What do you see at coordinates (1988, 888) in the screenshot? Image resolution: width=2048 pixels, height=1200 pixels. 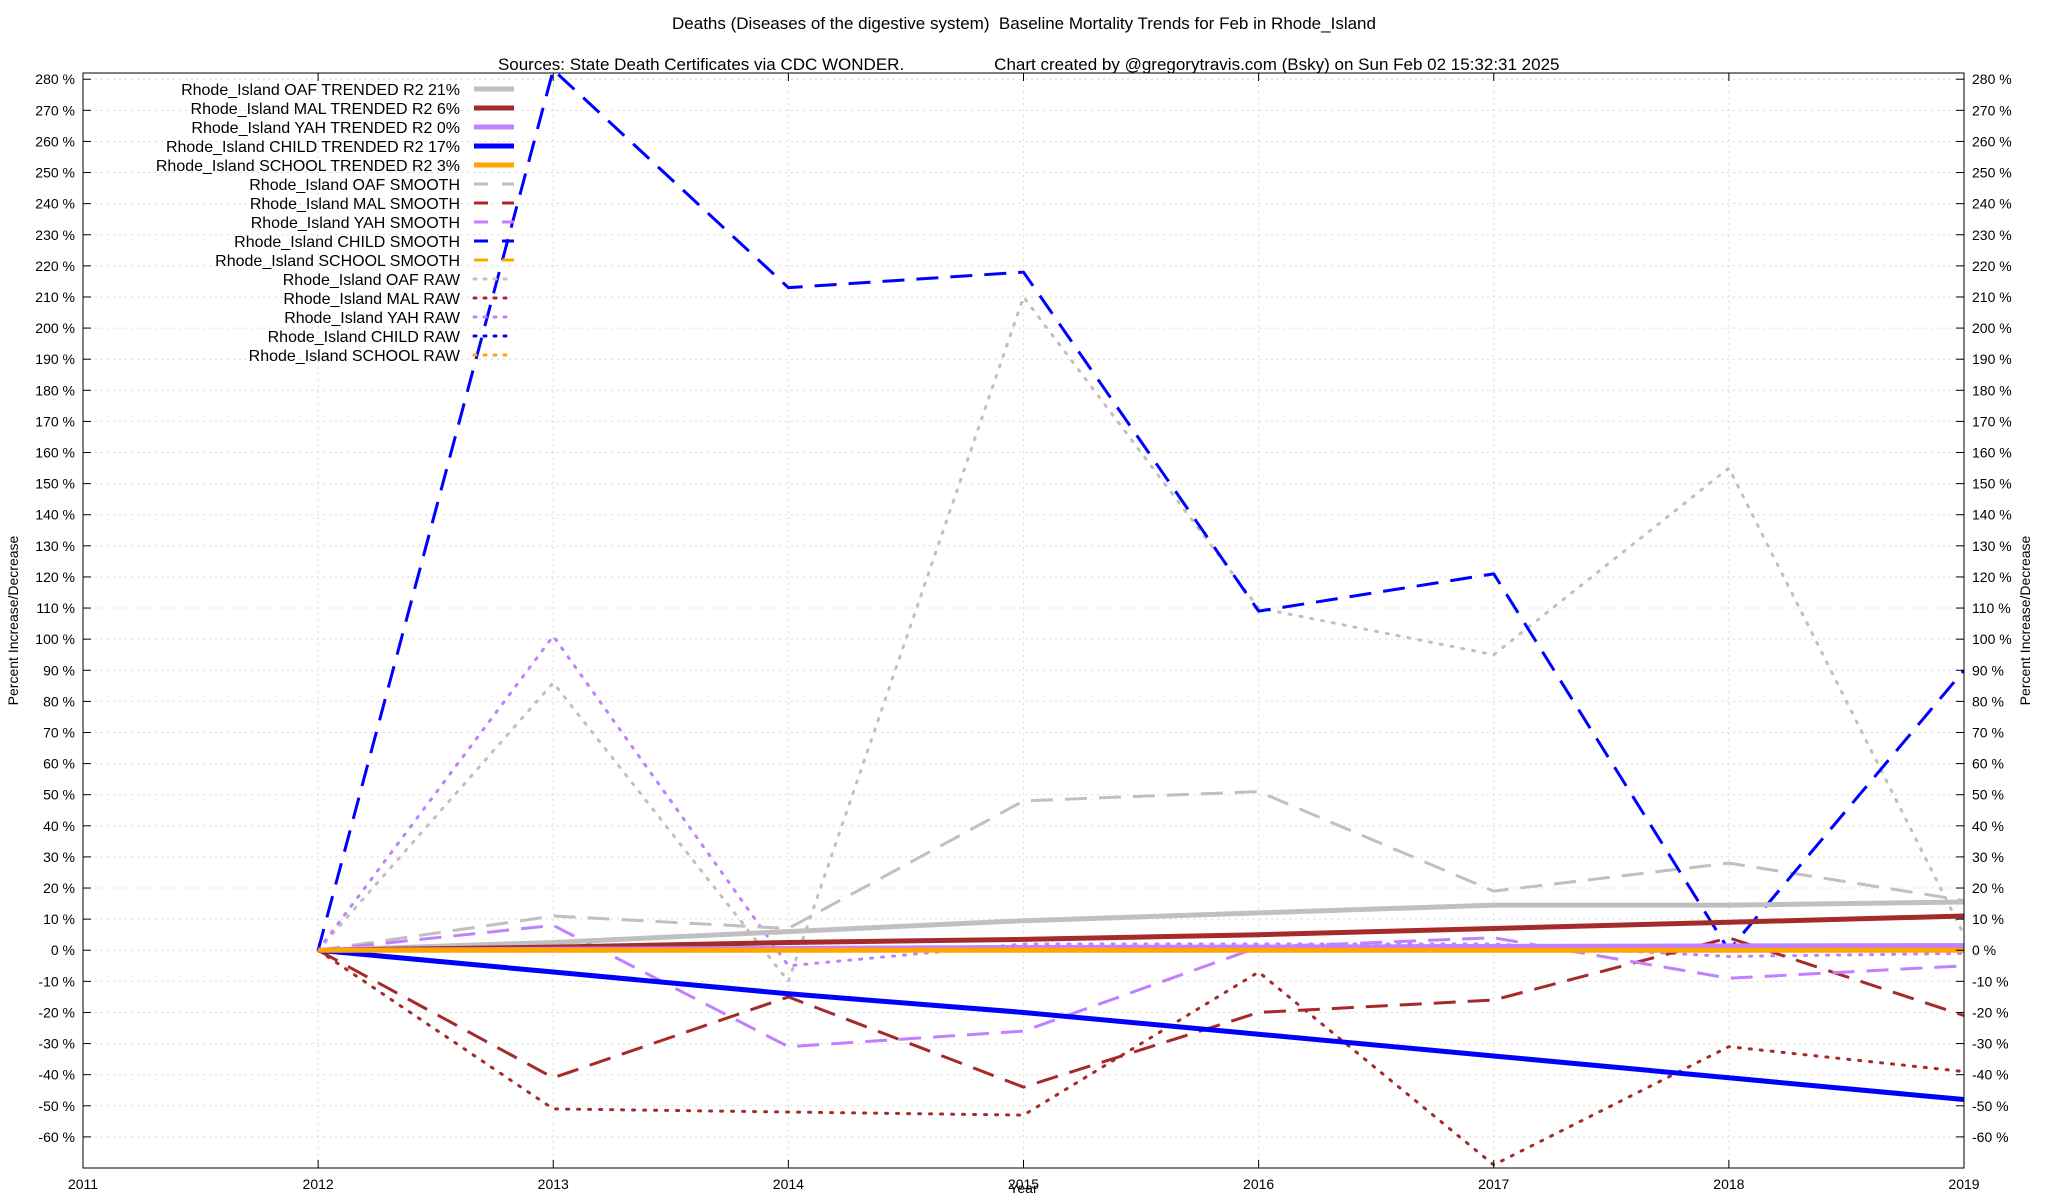 I see `y-tick-label-right: 20 %` at bounding box center [1988, 888].